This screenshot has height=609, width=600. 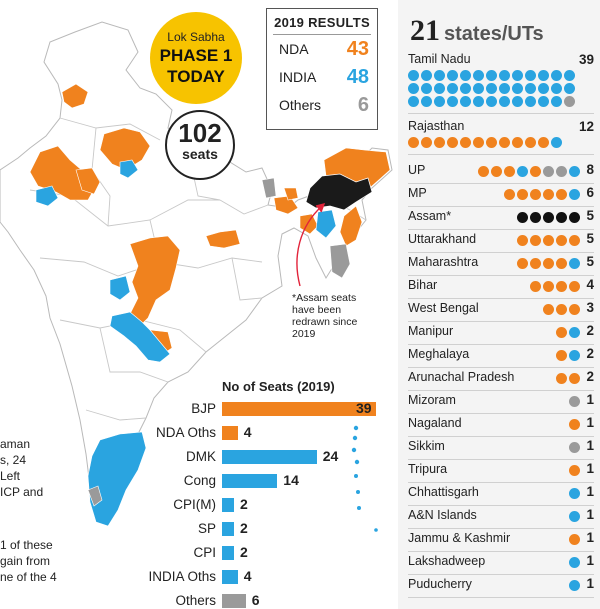 I want to click on state-row: Puducherry 1, so click(x=501, y=586).